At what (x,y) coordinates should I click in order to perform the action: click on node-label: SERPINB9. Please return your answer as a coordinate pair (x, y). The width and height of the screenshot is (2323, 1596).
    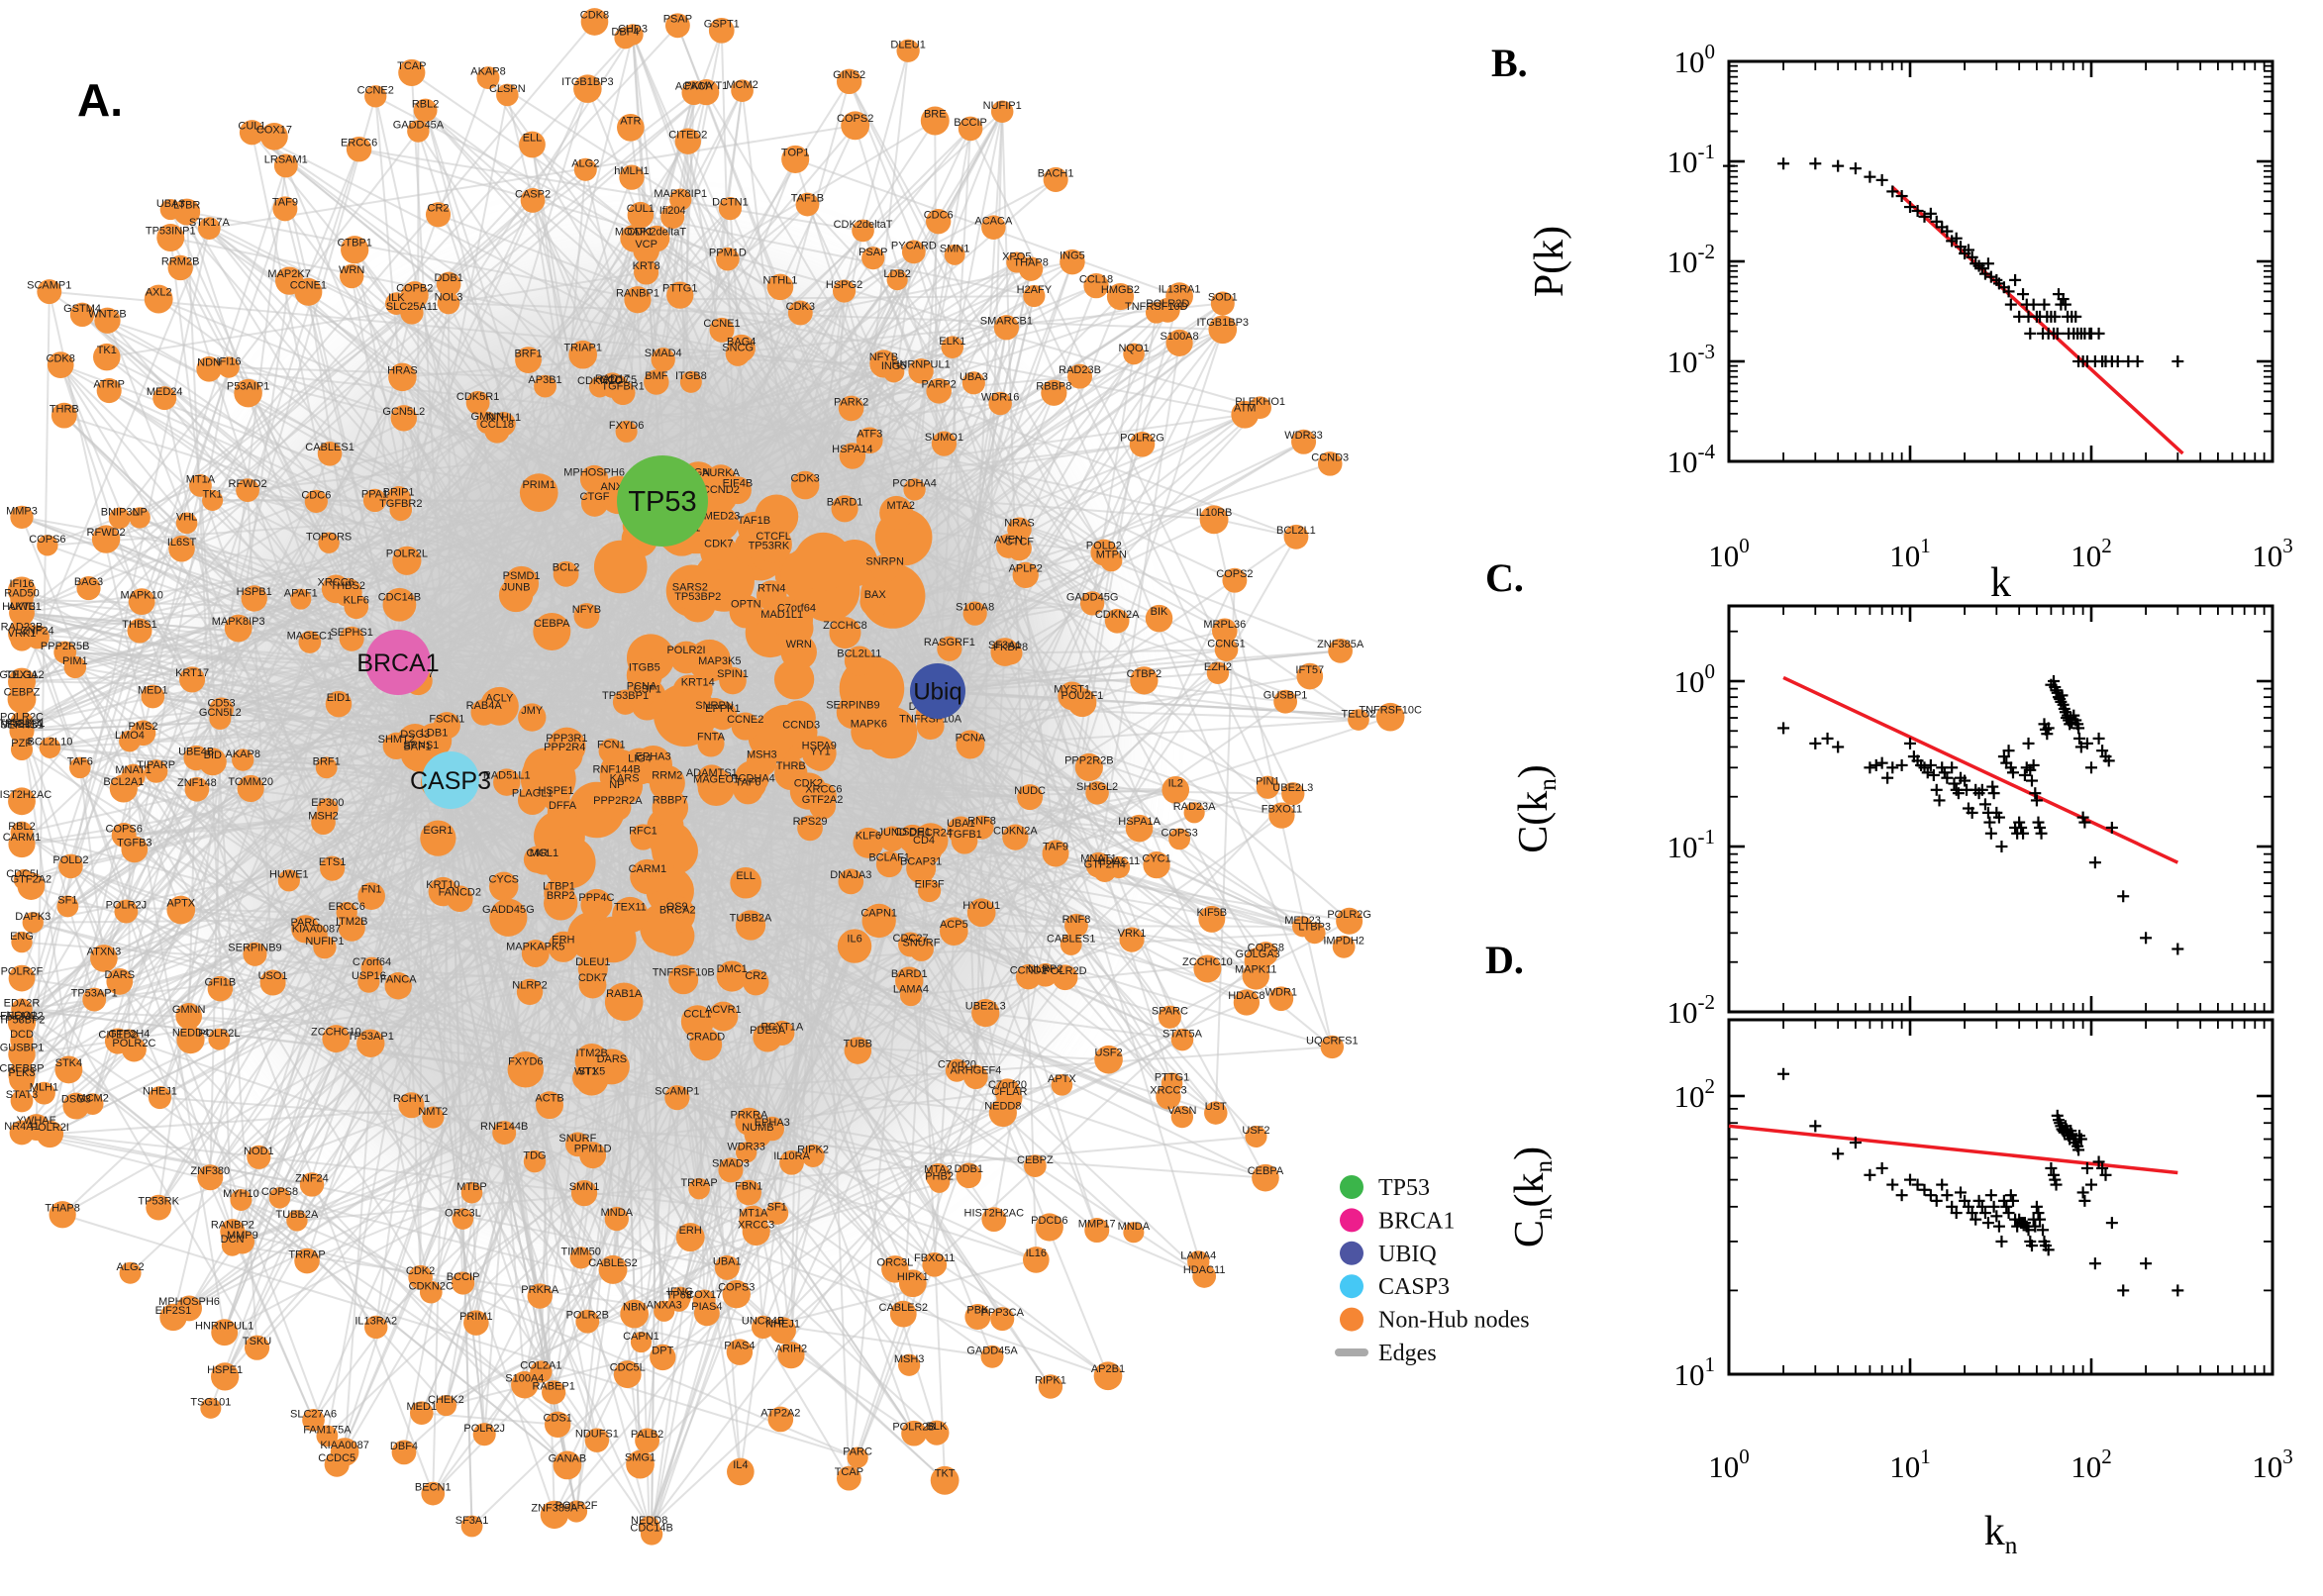
    Looking at the image, I should click on (254, 948).